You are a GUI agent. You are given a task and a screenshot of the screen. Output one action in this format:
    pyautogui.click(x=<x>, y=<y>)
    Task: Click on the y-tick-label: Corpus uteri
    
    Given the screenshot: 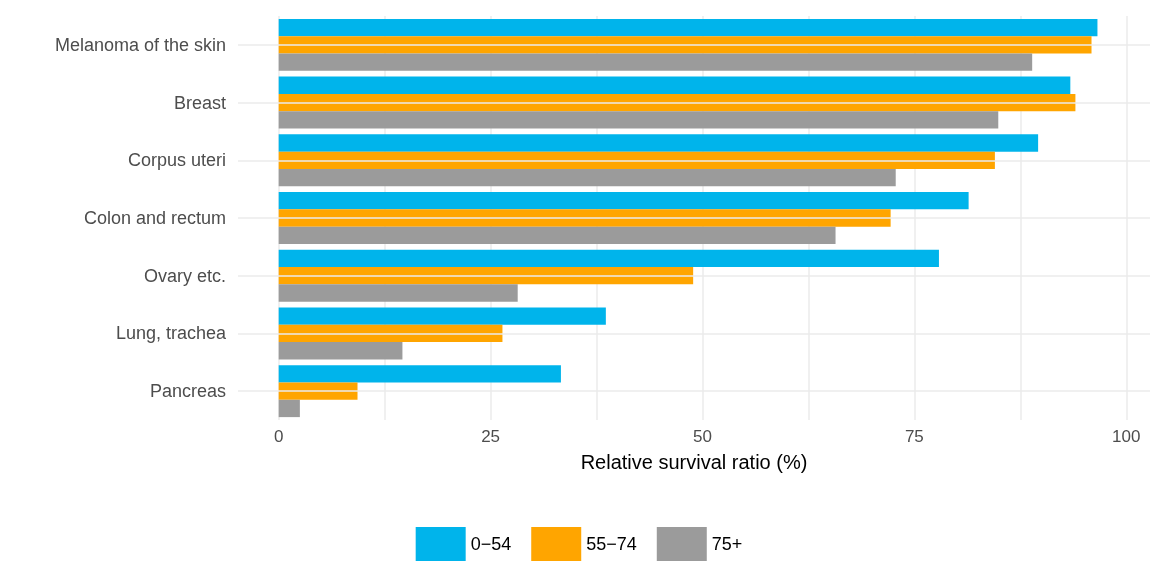 What is the action you would take?
    pyautogui.click(x=176, y=160)
    